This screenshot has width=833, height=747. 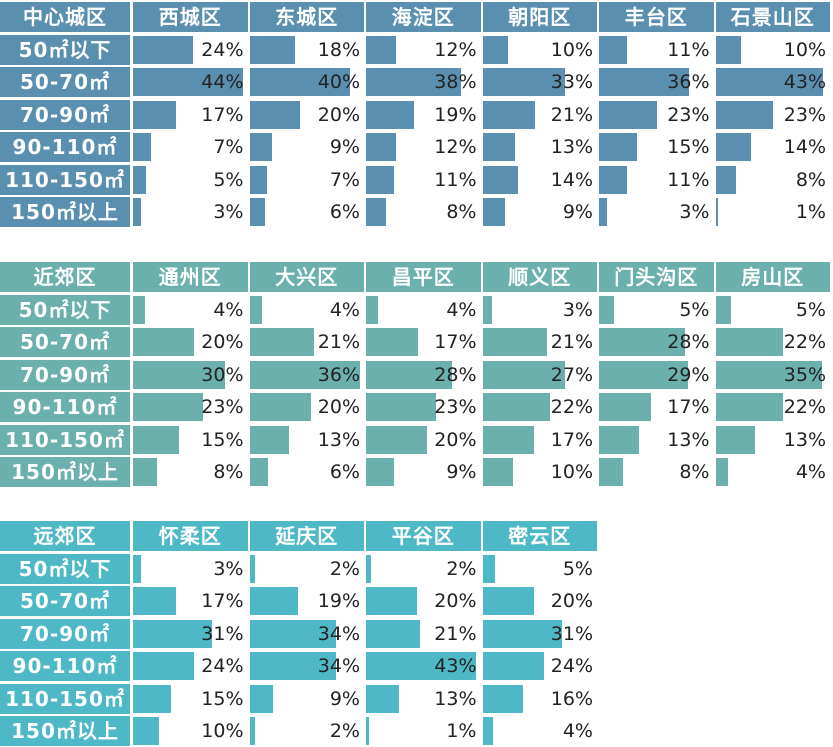 I want to click on column-header: 石景山区, so click(x=772, y=17).